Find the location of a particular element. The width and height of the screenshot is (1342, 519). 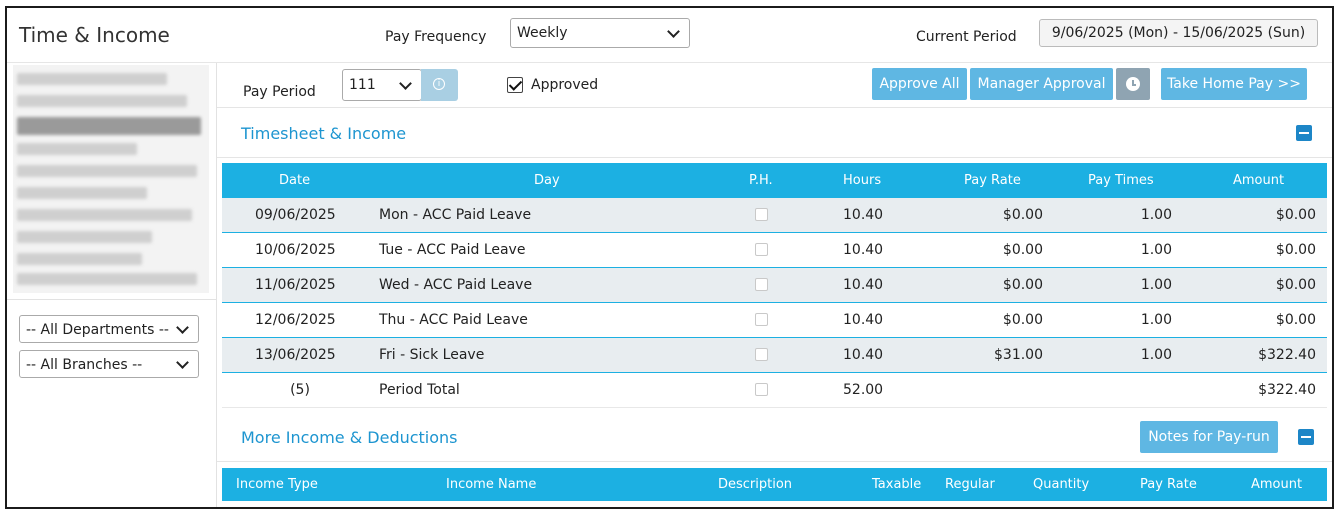

sidebar: -- All Departments -- -- All Branches -- is located at coordinates (112, 285).